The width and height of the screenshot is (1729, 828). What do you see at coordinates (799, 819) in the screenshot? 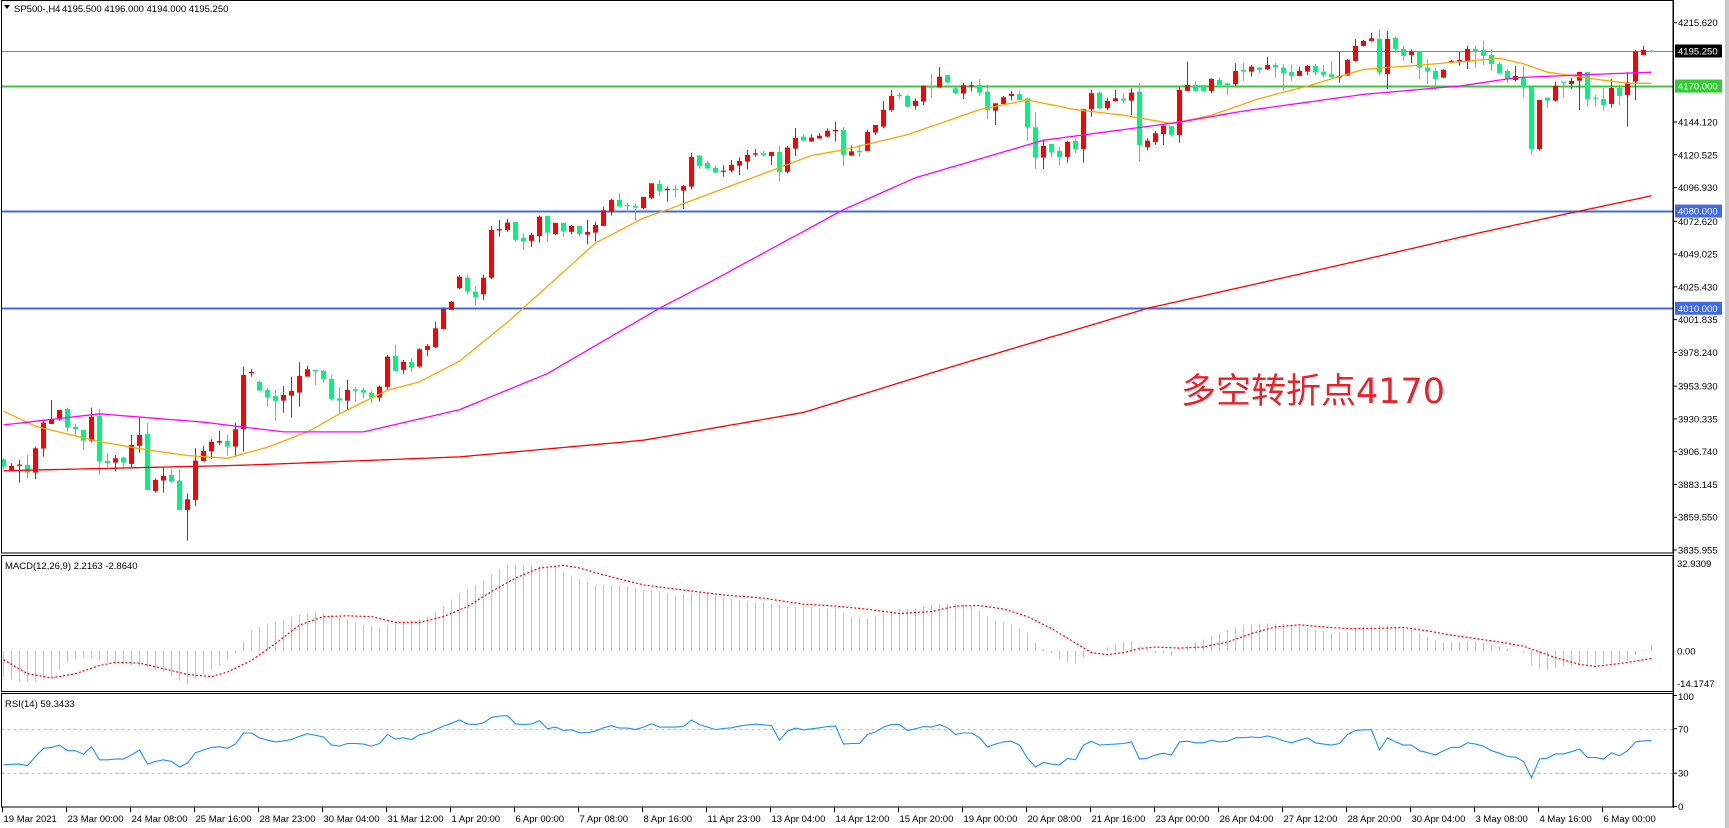
I see `time-tick-label: 13 Apr 04:00` at bounding box center [799, 819].